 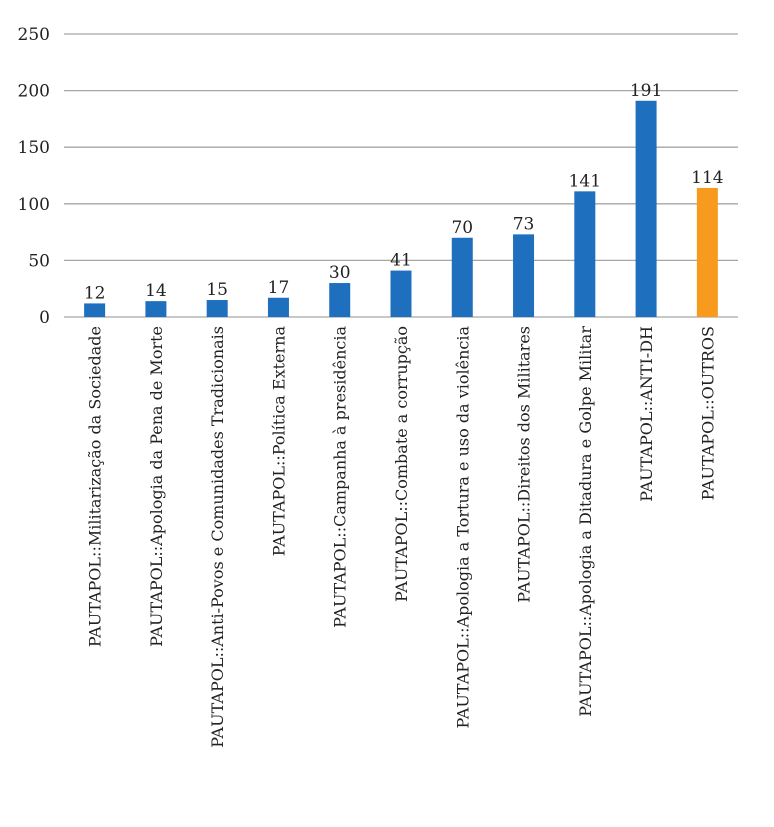 I want to click on data-label: 114, so click(x=707, y=178).